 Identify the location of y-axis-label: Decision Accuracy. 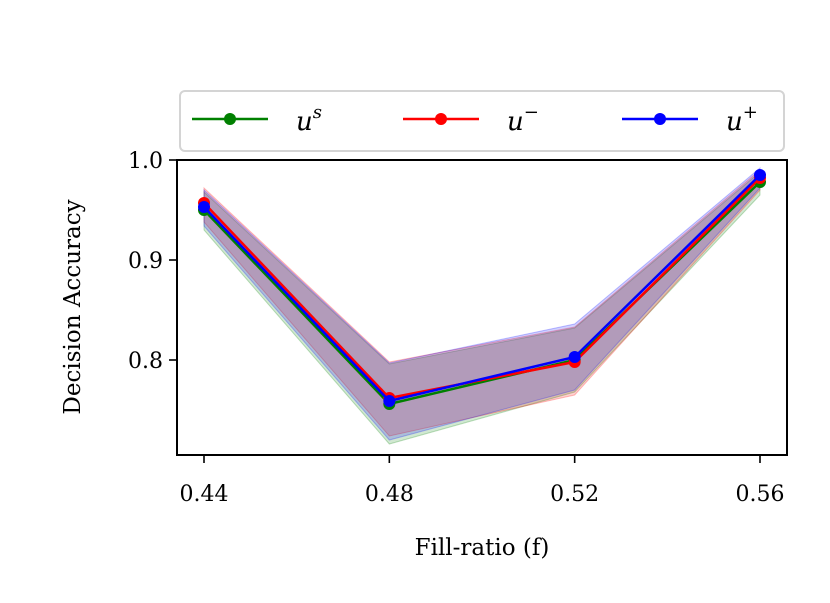
(73, 306).